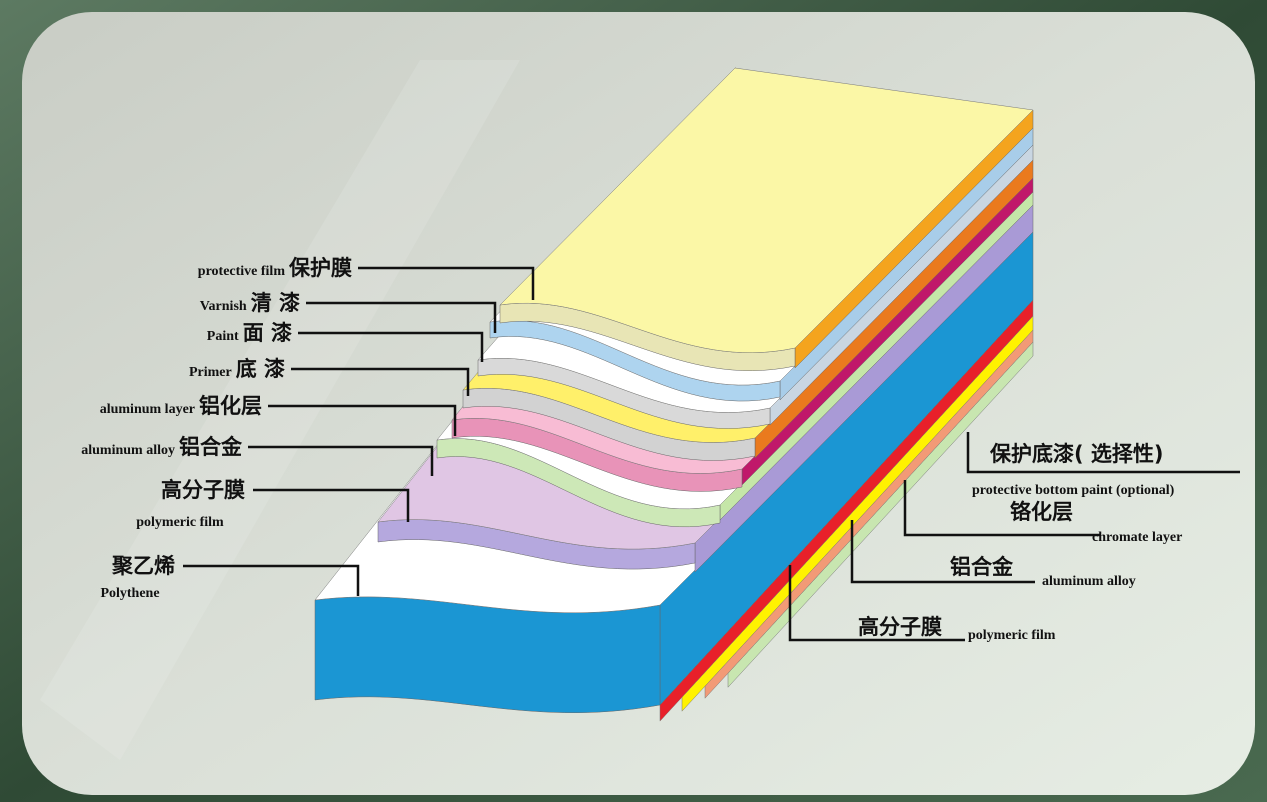  What do you see at coordinates (230, 406) in the screenshot?
I see `label-zh: 铝化层` at bounding box center [230, 406].